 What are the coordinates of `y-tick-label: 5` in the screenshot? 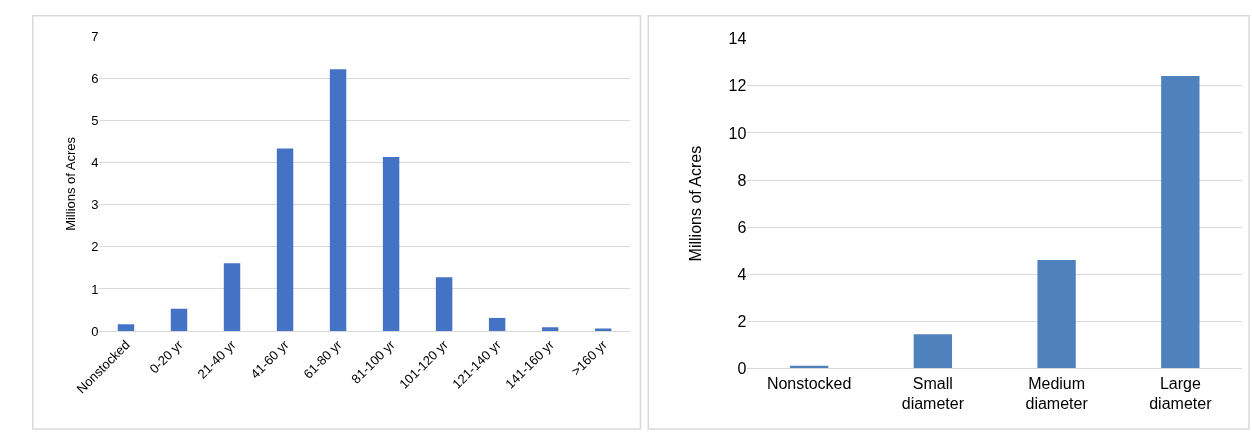 It's located at (95, 121).